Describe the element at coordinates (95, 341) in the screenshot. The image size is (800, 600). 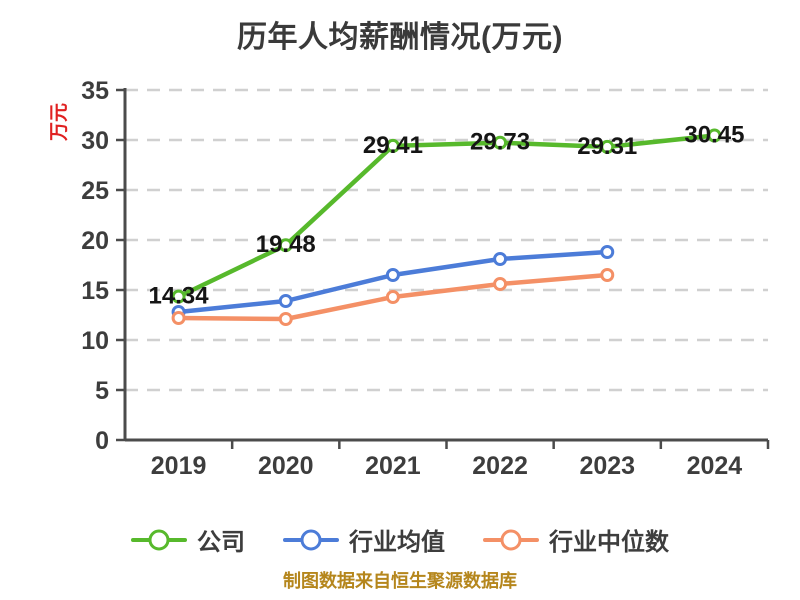
I see `y-tick-label: 10` at that location.